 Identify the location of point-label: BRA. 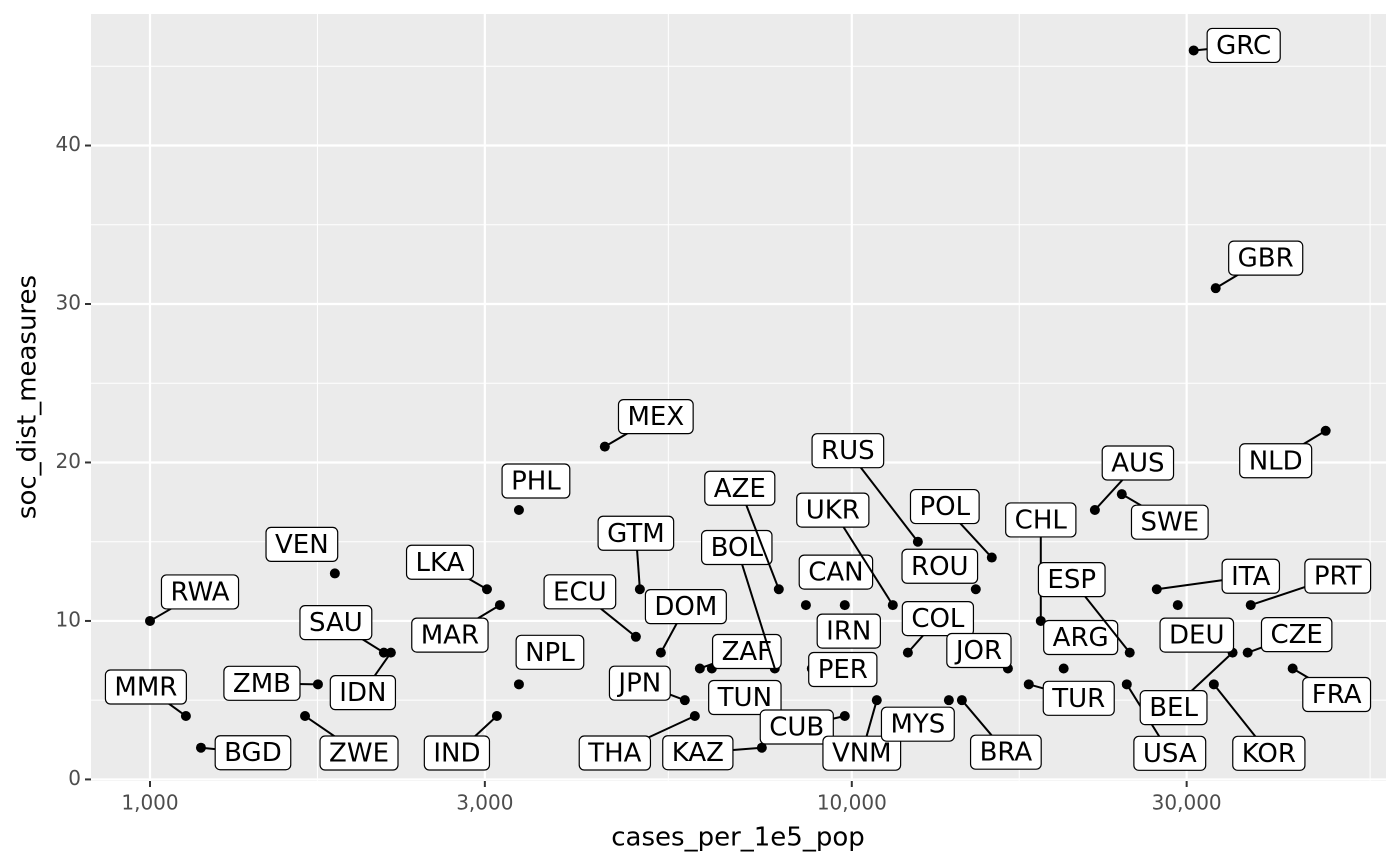
(1005, 752).